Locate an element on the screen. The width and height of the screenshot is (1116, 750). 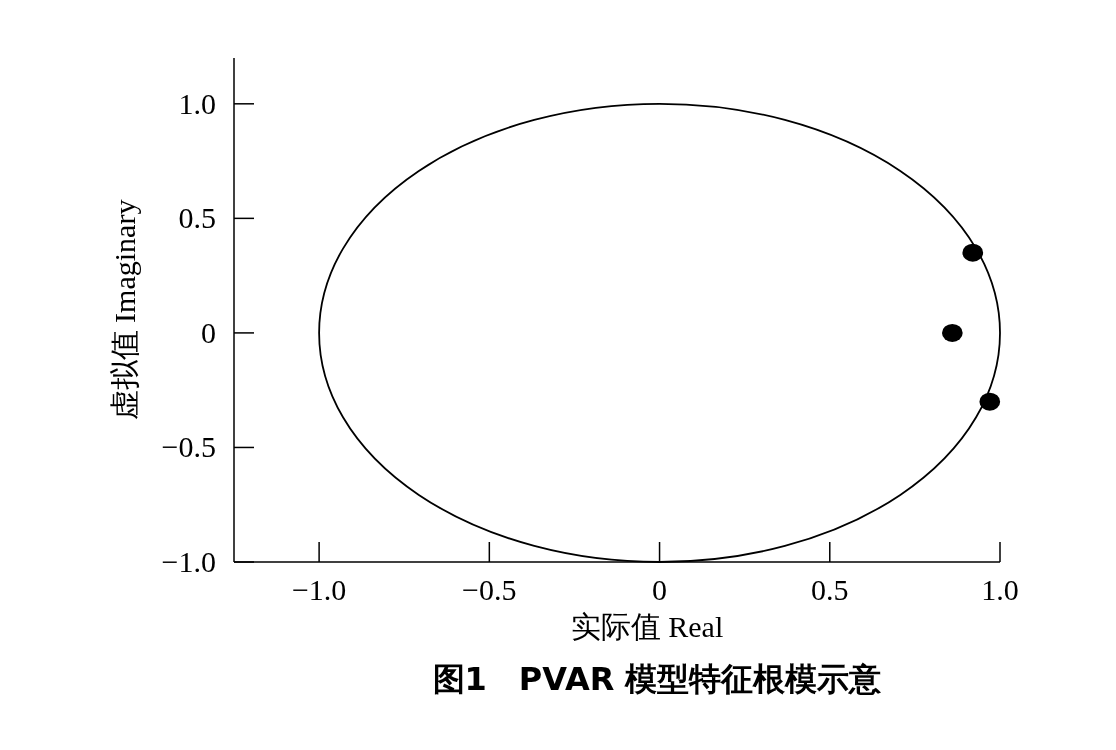
x-tick-label: 1.0 is located at coordinates (1000, 589).